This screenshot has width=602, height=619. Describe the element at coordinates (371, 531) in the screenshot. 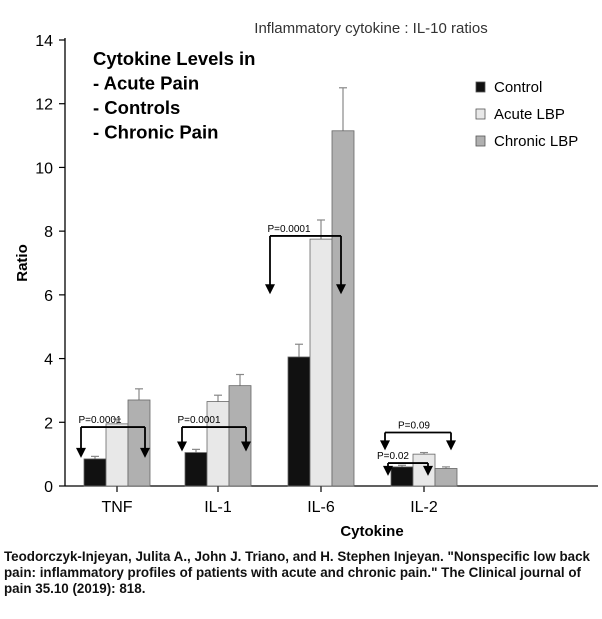

I see `x-axis-label: Cytokine` at that location.